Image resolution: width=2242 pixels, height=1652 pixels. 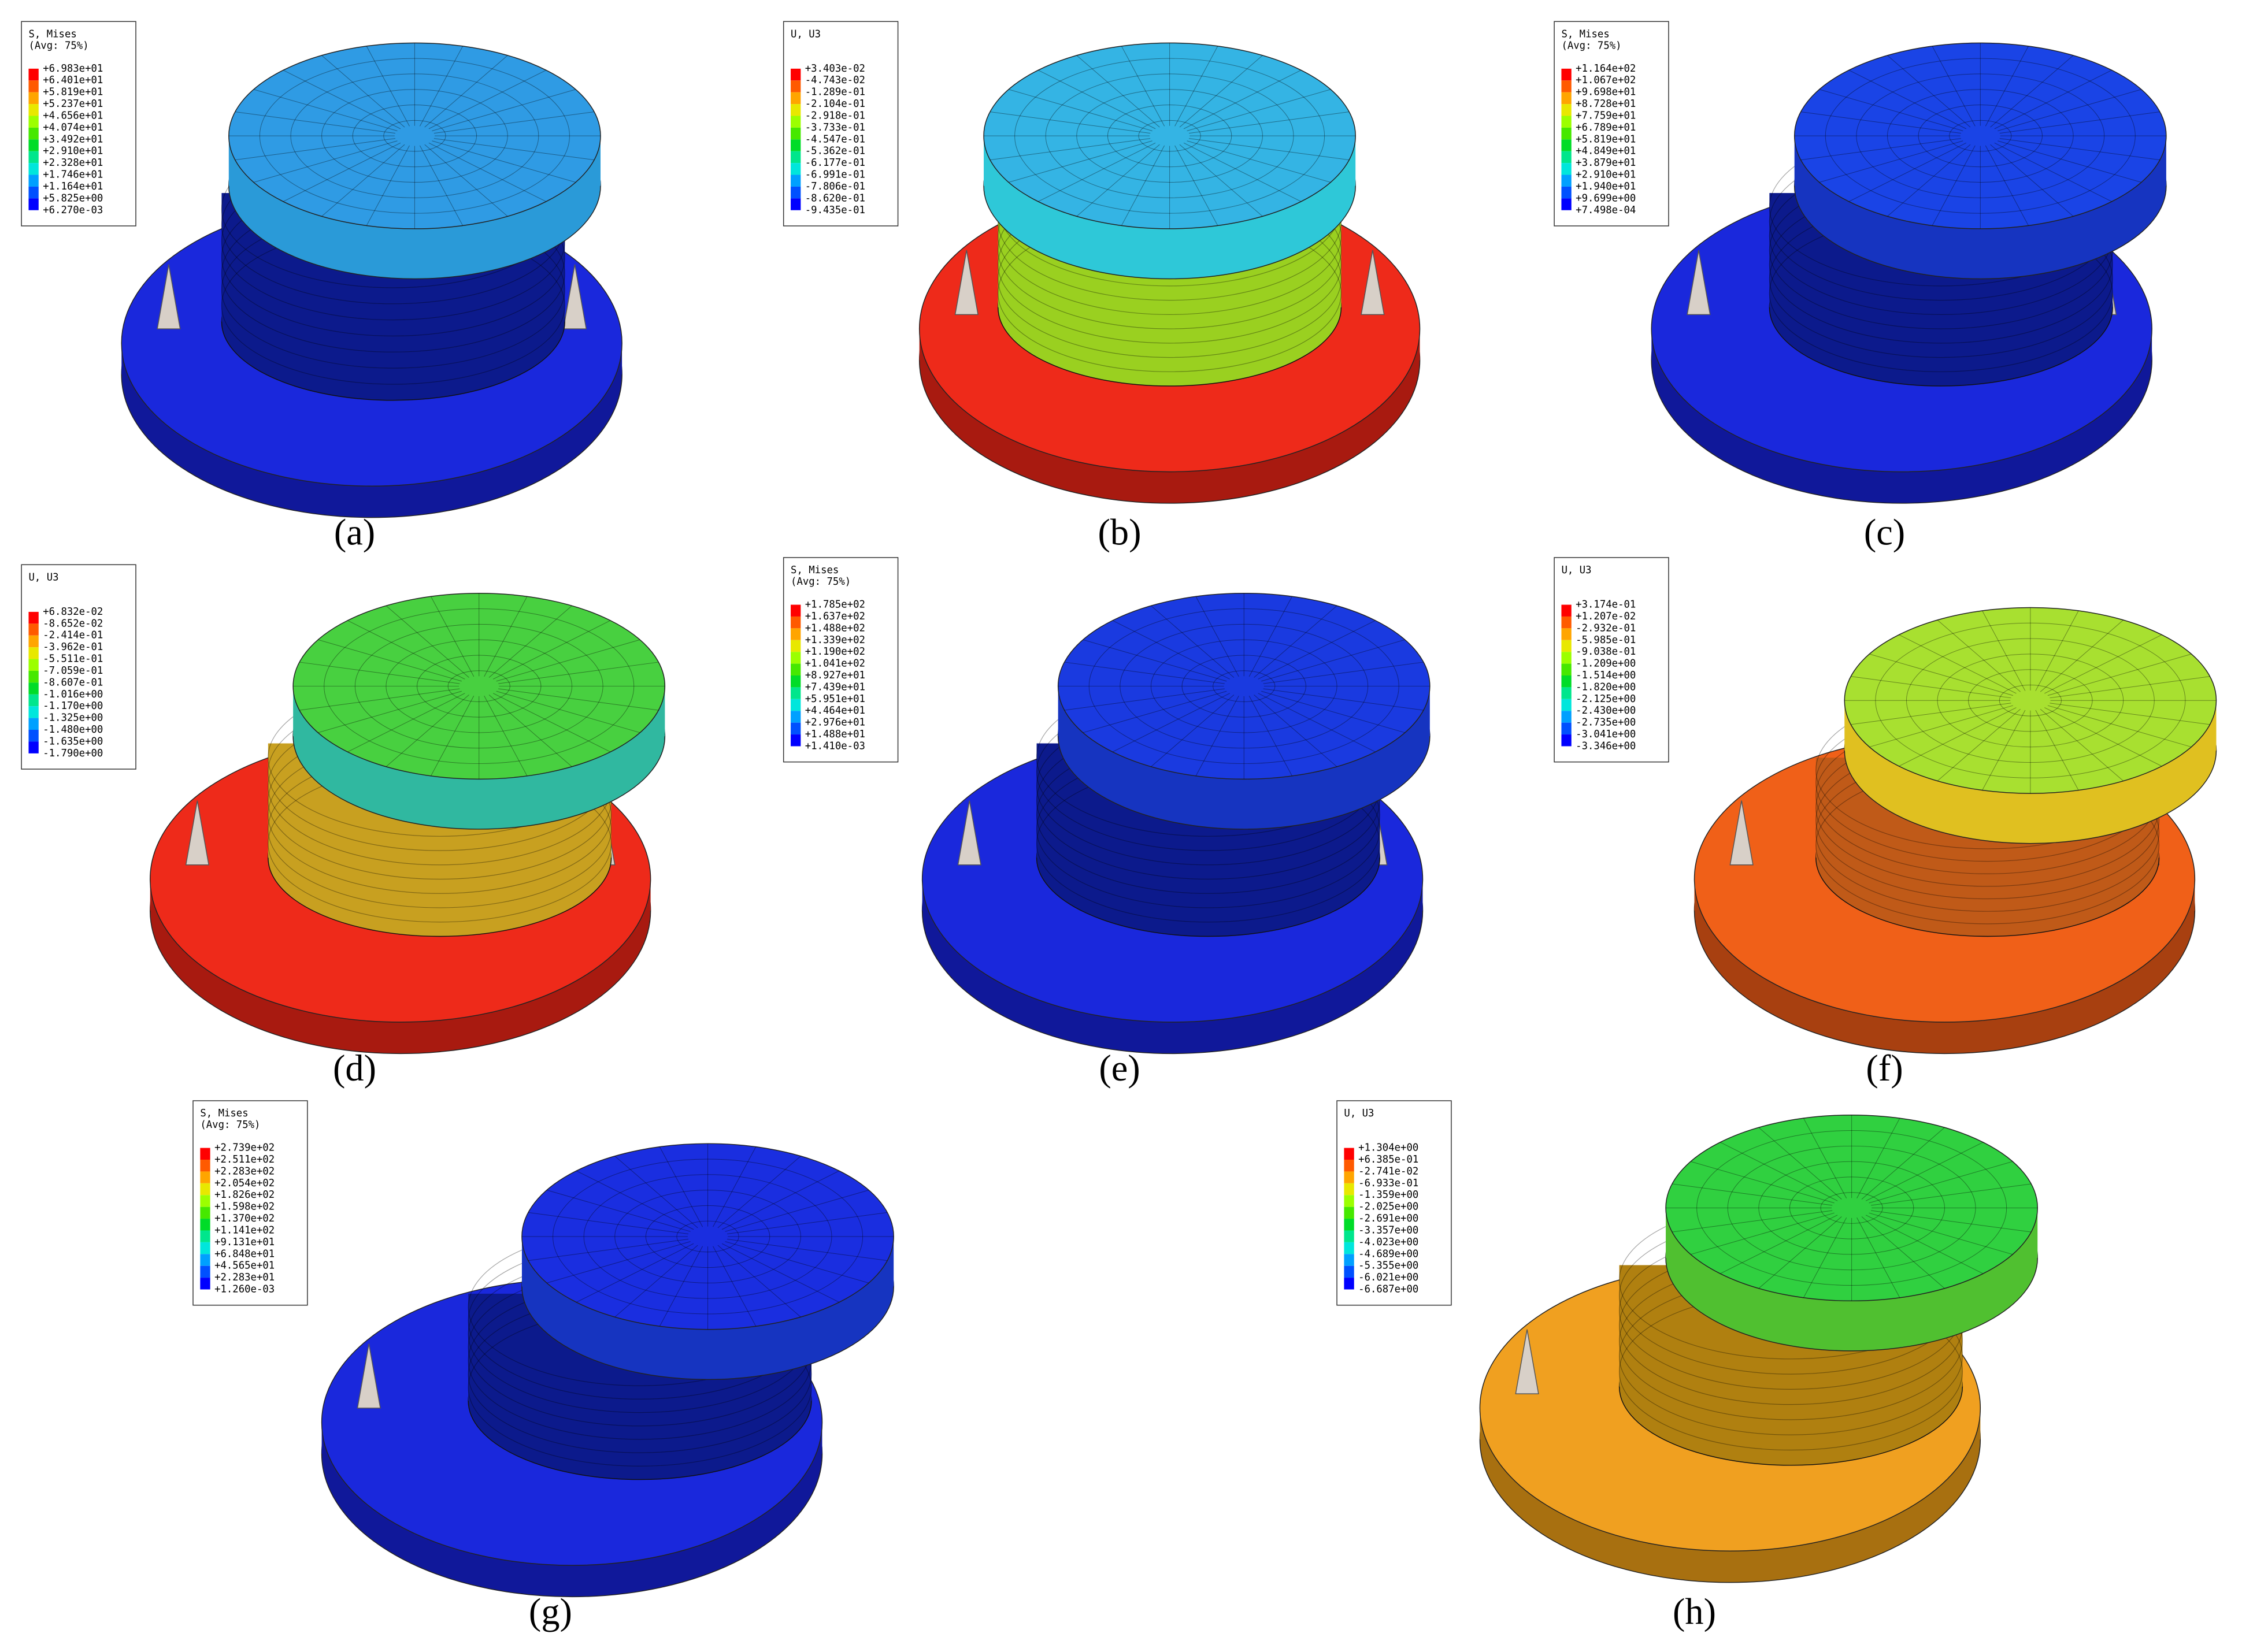 What do you see at coordinates (244, 1195) in the screenshot?
I see `legend-value: +1.826e+02` at bounding box center [244, 1195].